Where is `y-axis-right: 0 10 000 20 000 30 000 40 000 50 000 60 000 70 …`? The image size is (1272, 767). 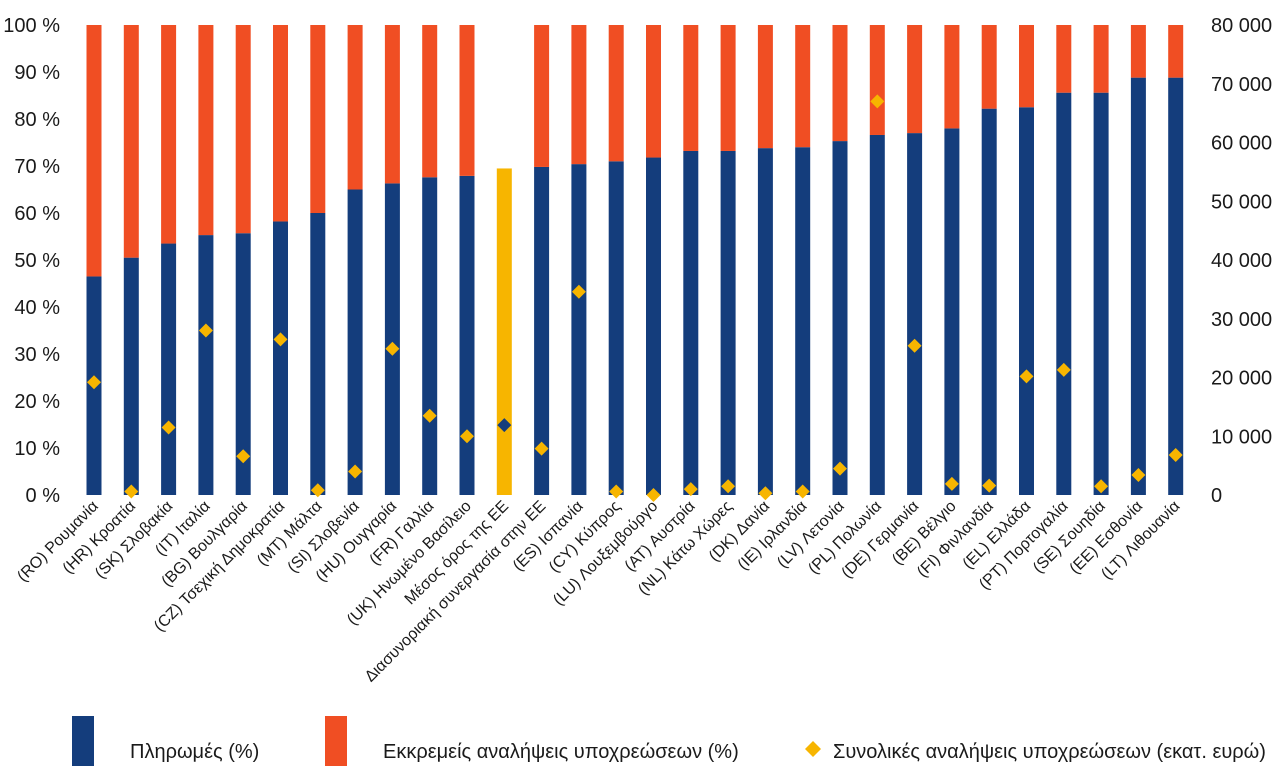
y-axis-right: 0 10 000 20 000 30 000 40 000 50 000 60 000 70 … is located at coordinates (1241, 261).